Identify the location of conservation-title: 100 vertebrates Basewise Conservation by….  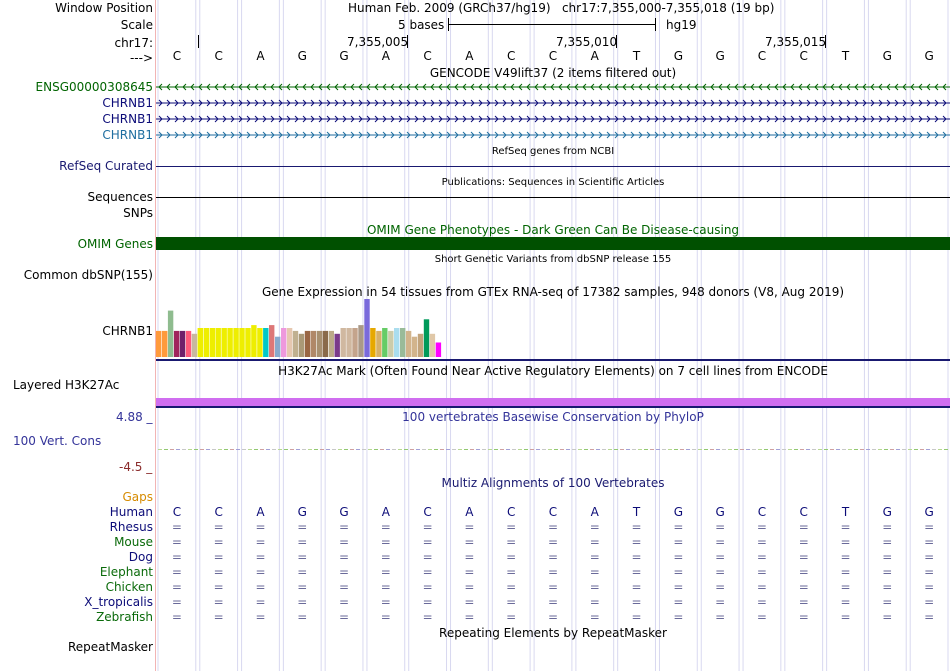
(553, 417).